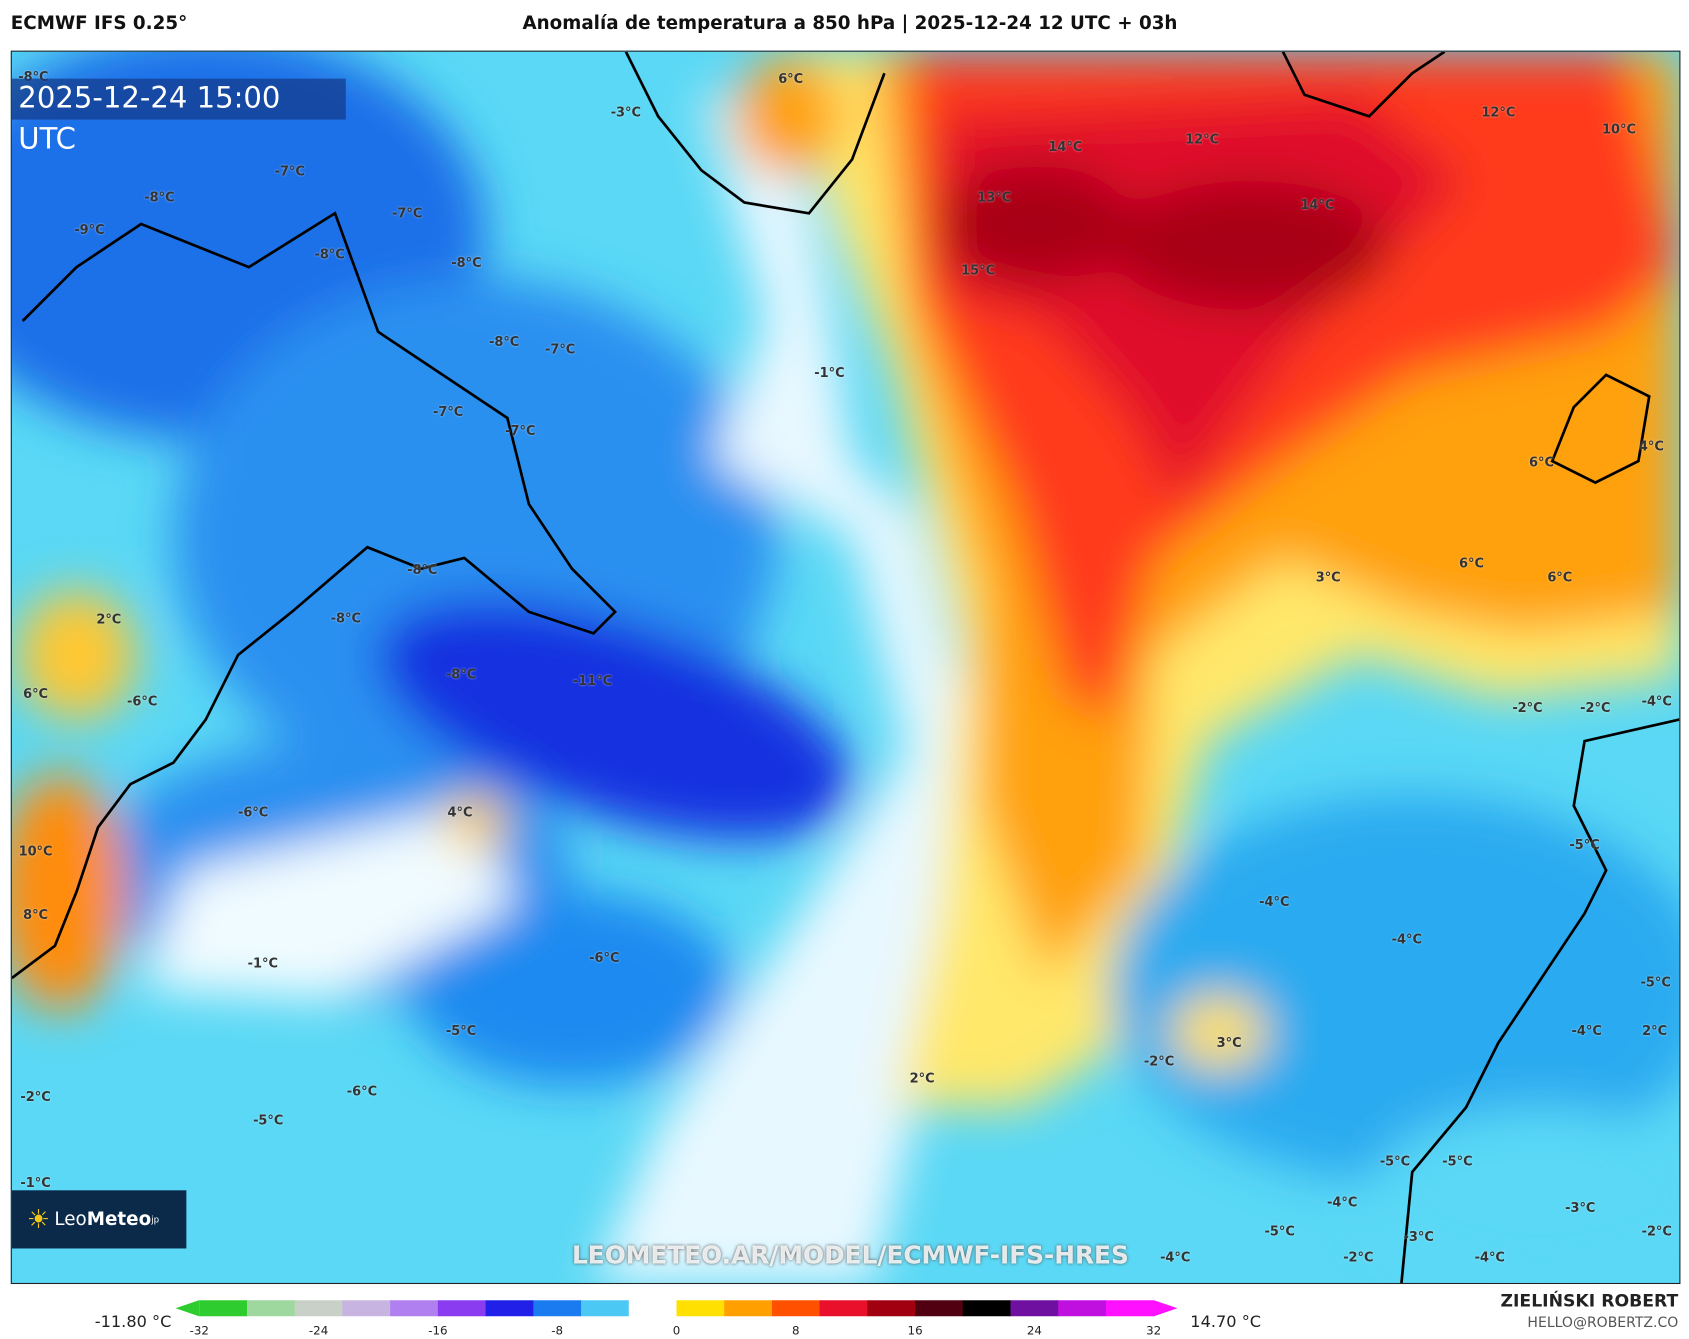  Describe the element at coordinates (1034, 1330) in the screenshot. I see `colorbar-tick-label: 24` at that location.